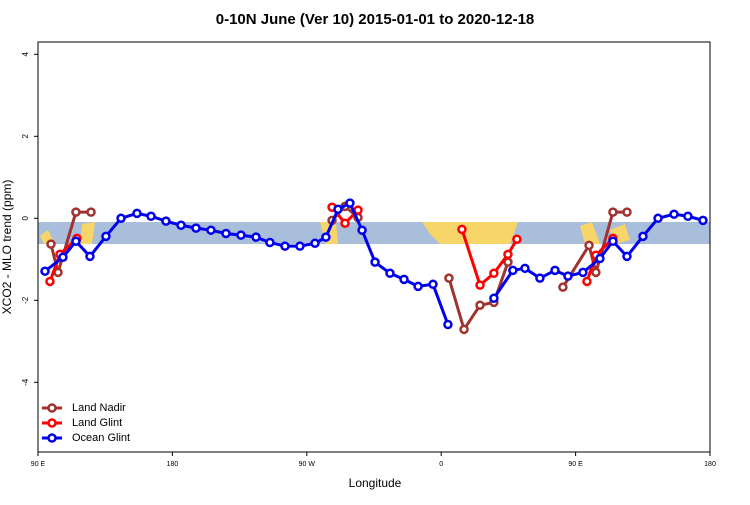 This screenshot has width=750, height=505. I want to click on x-axis-label: Longitude, so click(375, 483).